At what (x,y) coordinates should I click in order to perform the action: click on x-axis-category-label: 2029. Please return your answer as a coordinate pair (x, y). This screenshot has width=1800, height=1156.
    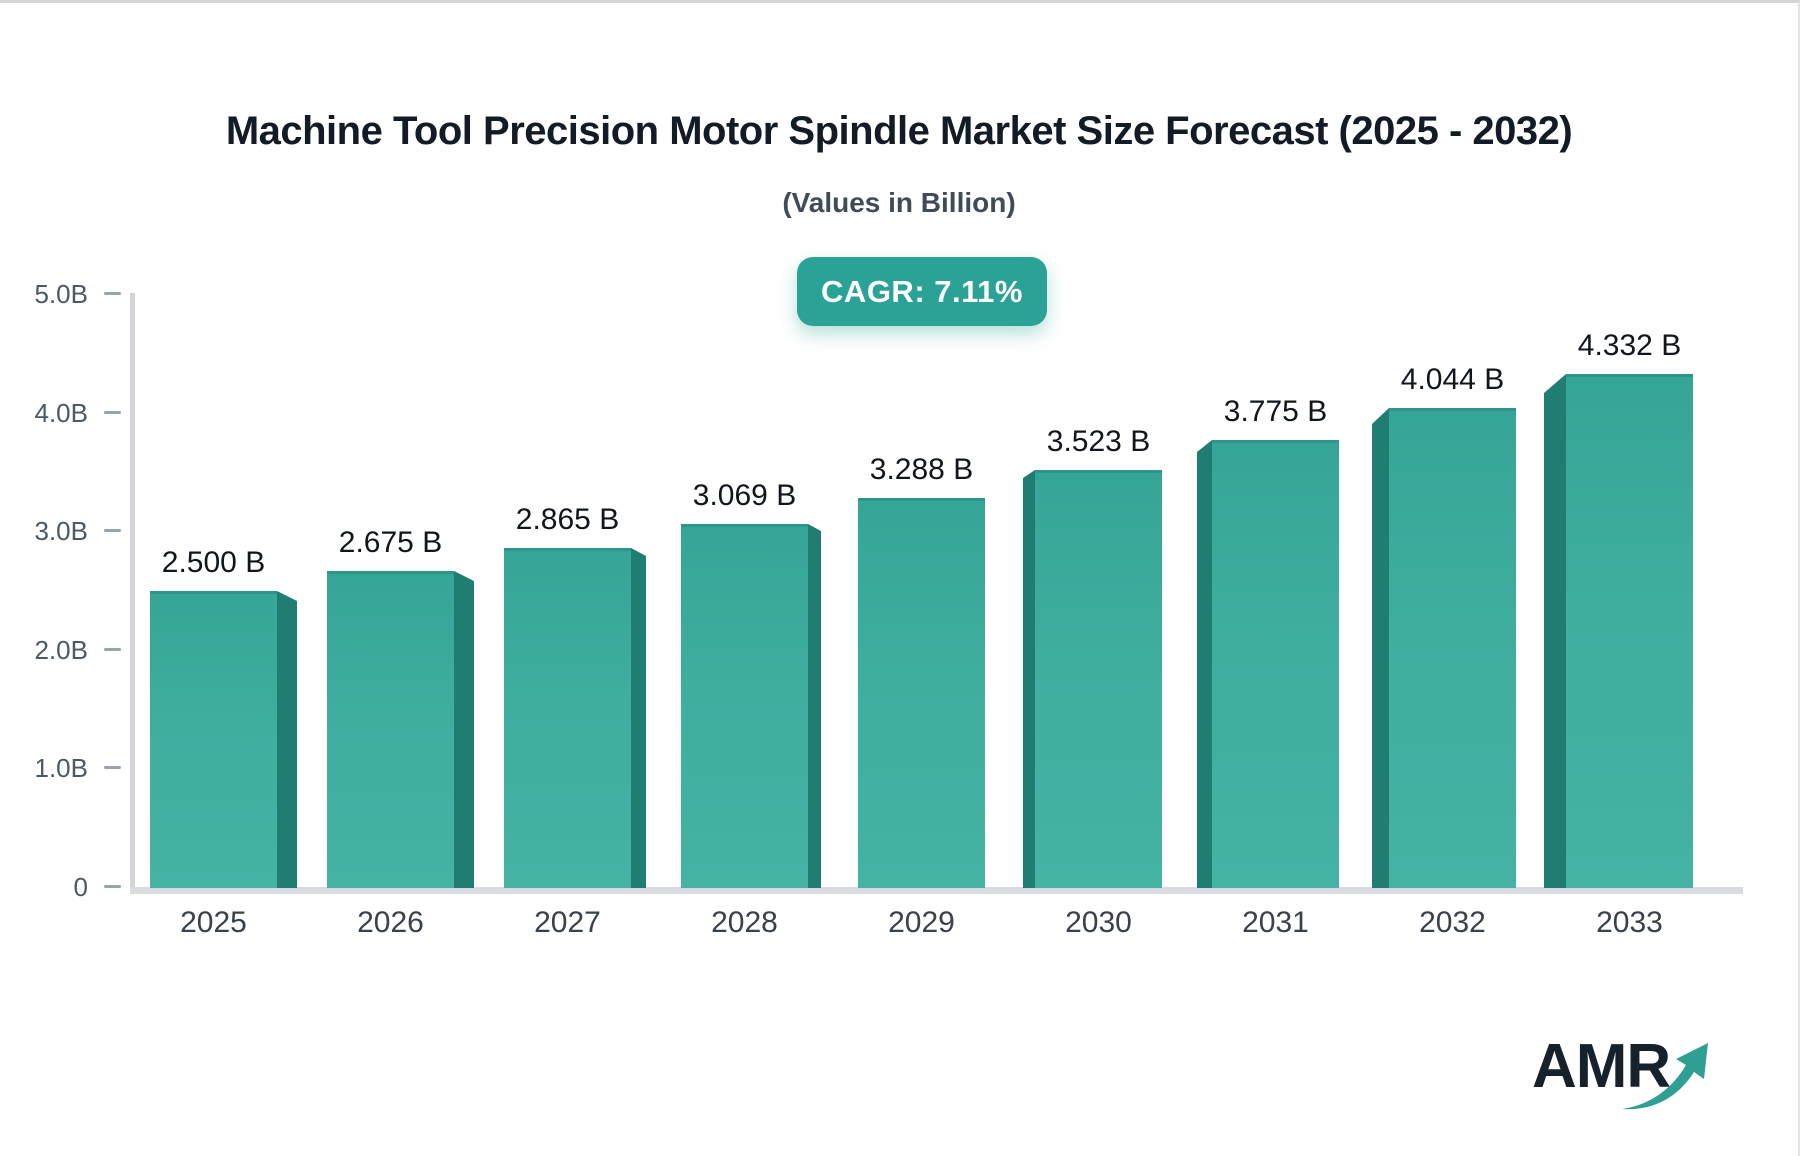
    Looking at the image, I should click on (921, 922).